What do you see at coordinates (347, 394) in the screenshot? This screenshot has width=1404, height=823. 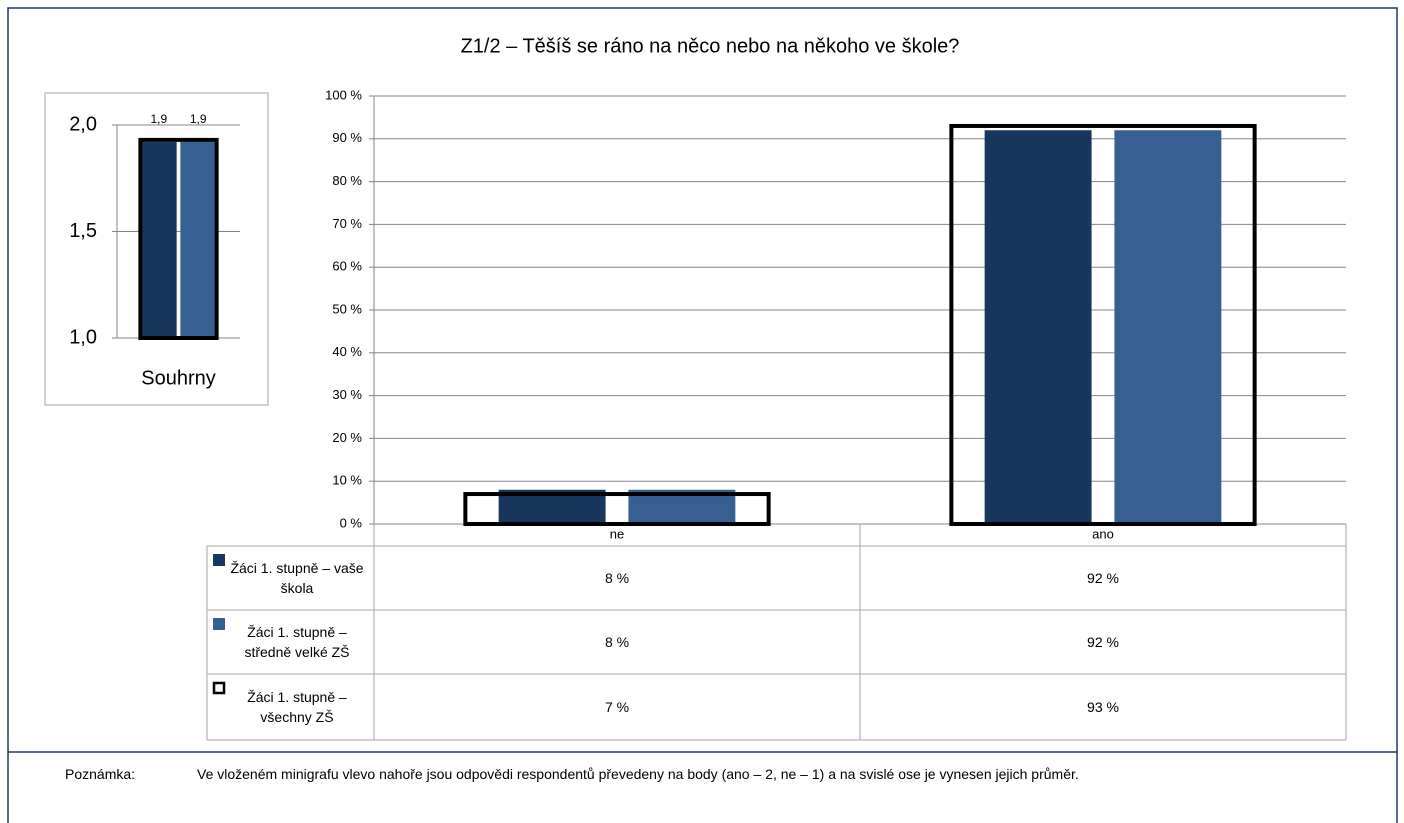 I see `y-tick-label: 30 %` at bounding box center [347, 394].